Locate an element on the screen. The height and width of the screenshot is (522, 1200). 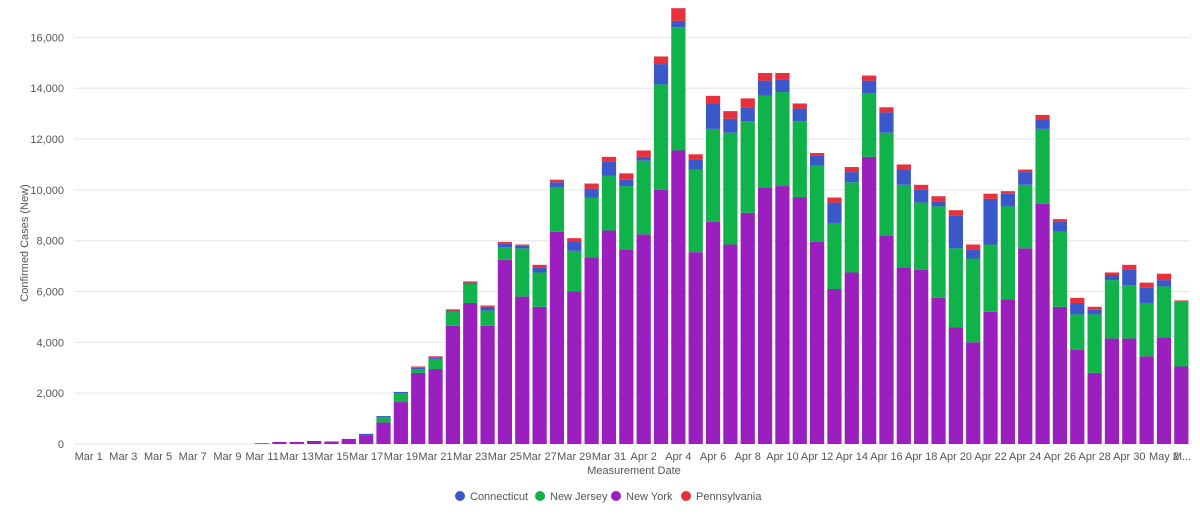
legend-item-new-york: New York is located at coordinates (642, 497).